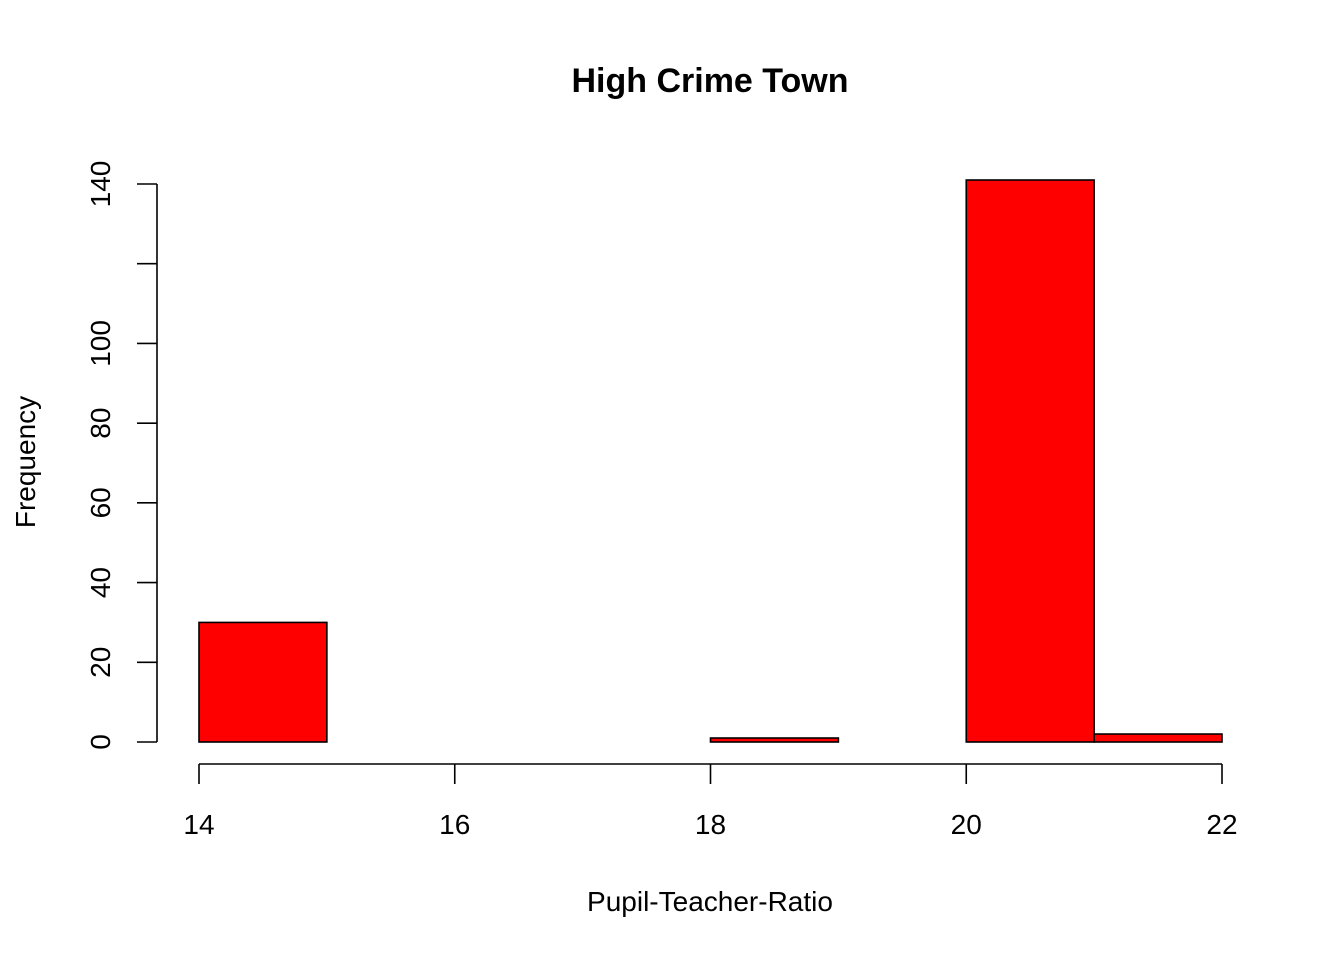 The height and width of the screenshot is (960, 1344). I want to click on y-axis-label: Frequency, so click(25, 462).